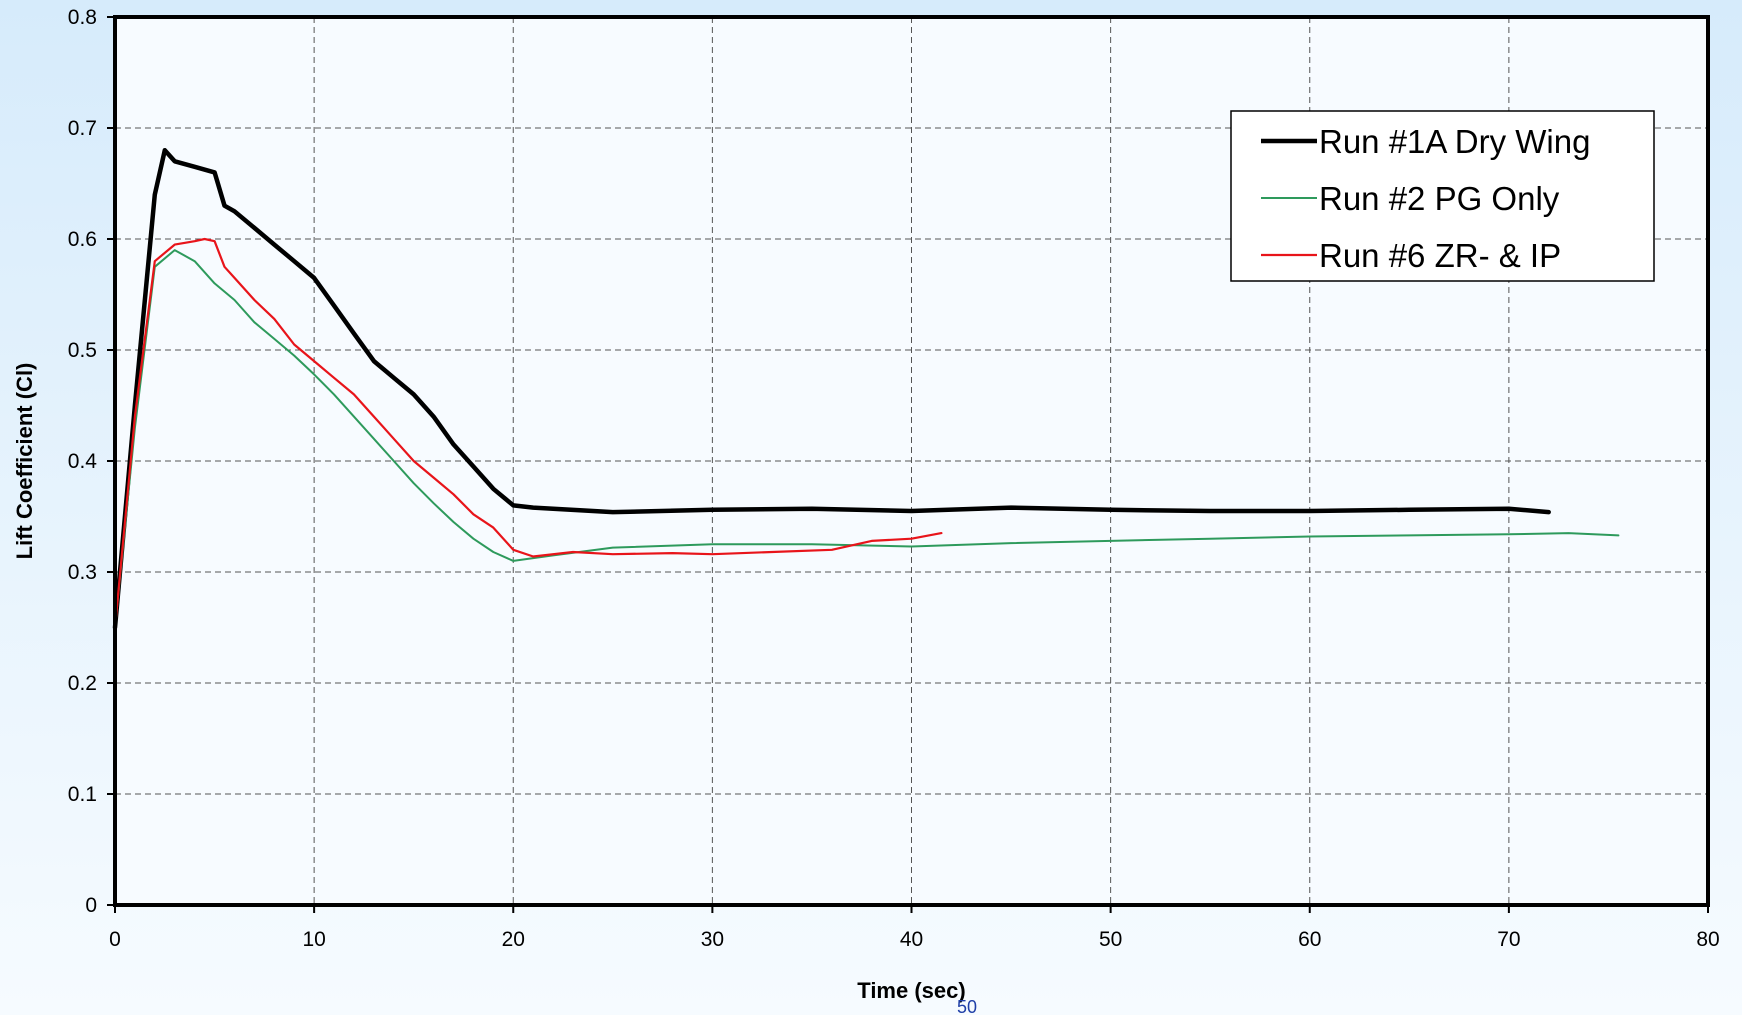  I want to click on x-tick-label: 0, so click(115, 939).